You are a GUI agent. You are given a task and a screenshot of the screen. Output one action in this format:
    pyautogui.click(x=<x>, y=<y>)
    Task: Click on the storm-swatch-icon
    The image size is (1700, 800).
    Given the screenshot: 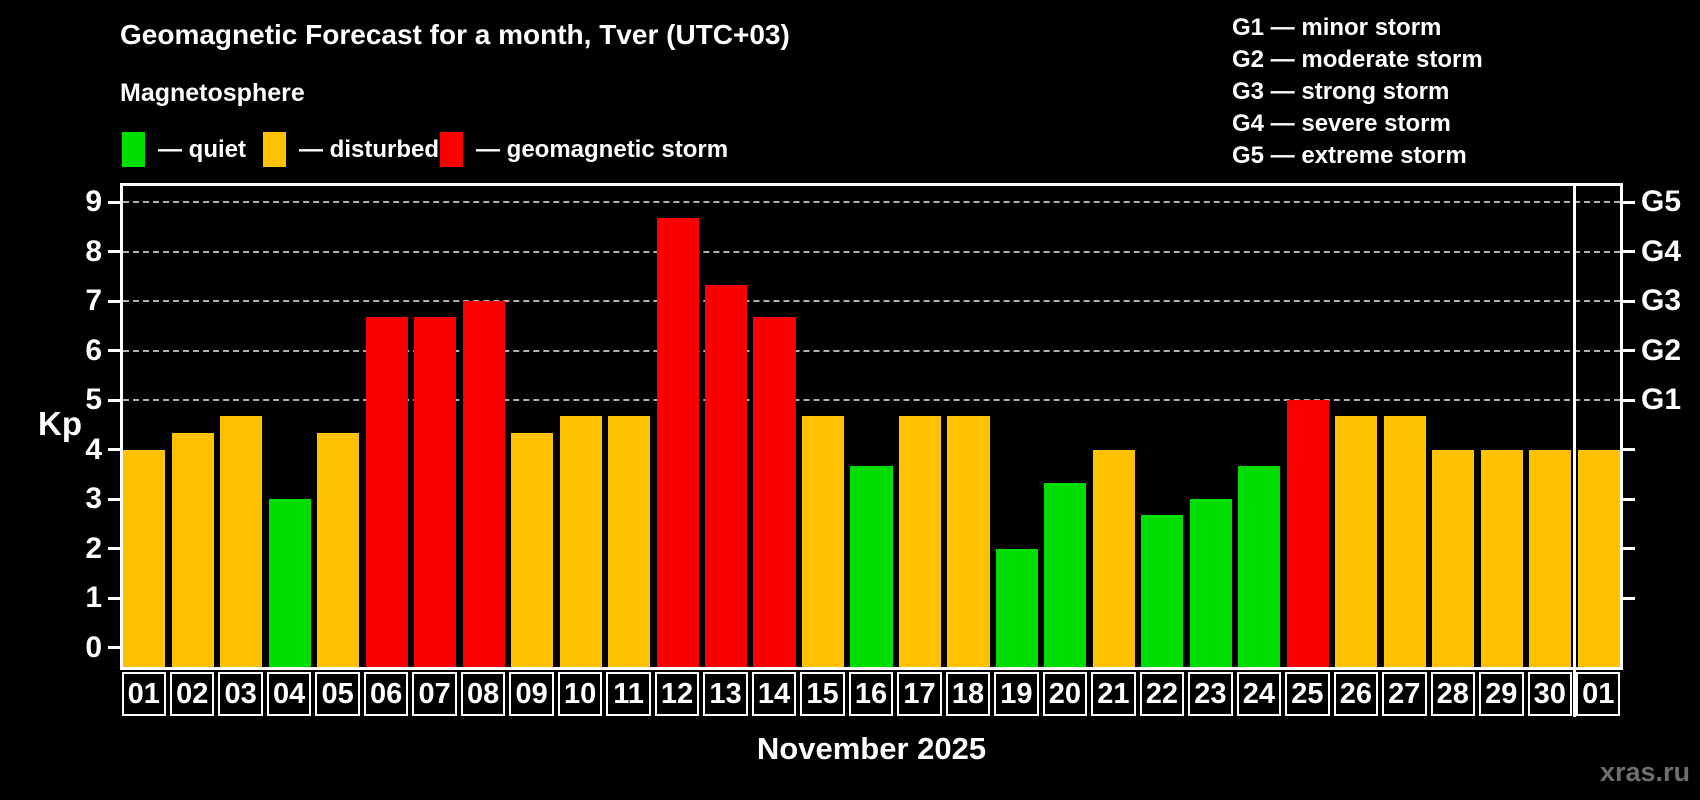 What is the action you would take?
    pyautogui.click(x=451, y=149)
    